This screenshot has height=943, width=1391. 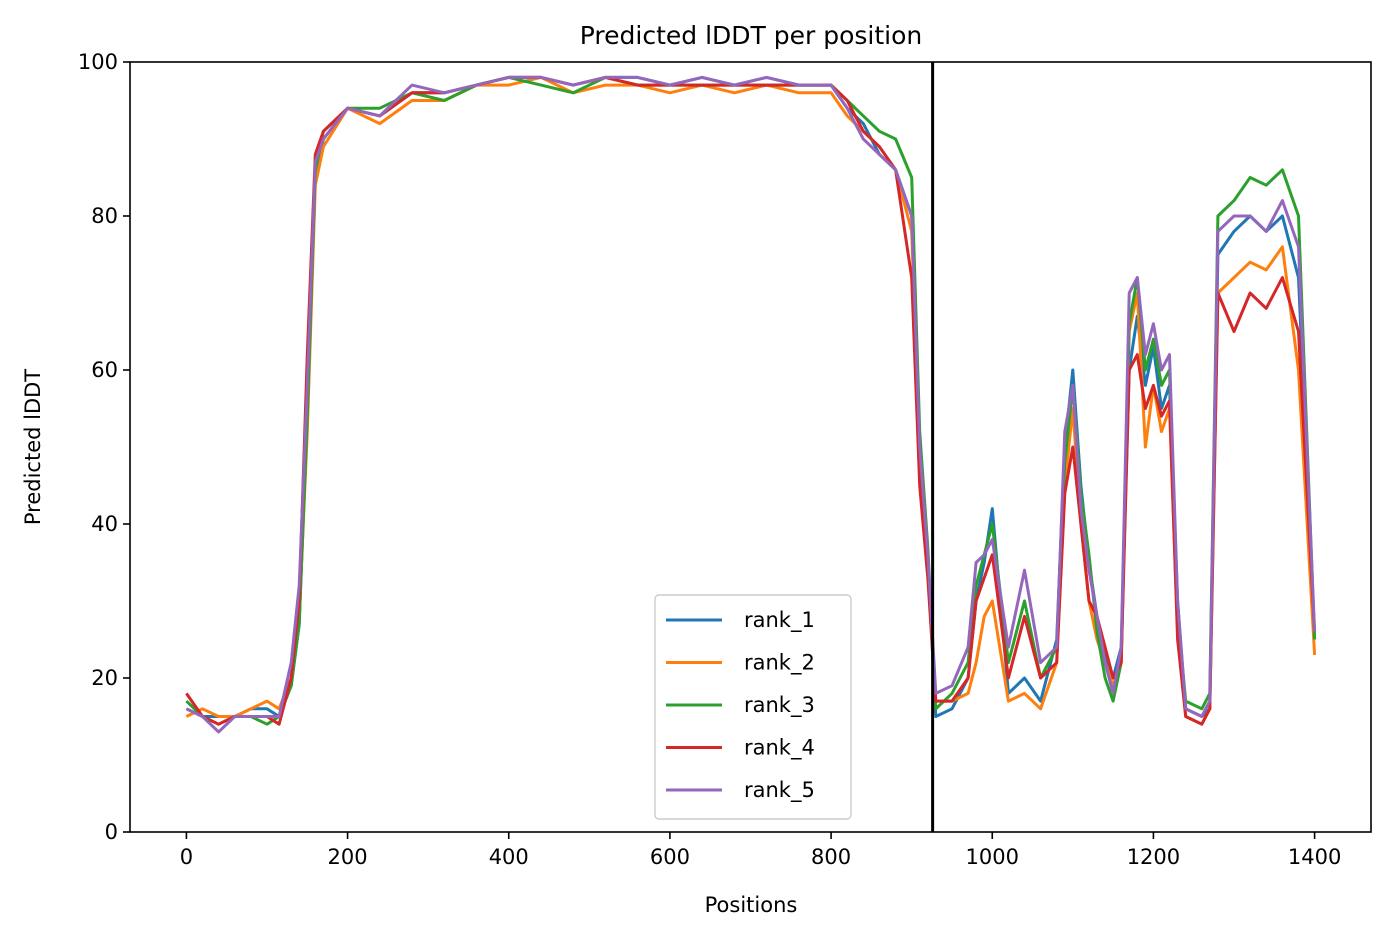 I want to click on legend-label-rank_5: rank_5, so click(x=779, y=790).